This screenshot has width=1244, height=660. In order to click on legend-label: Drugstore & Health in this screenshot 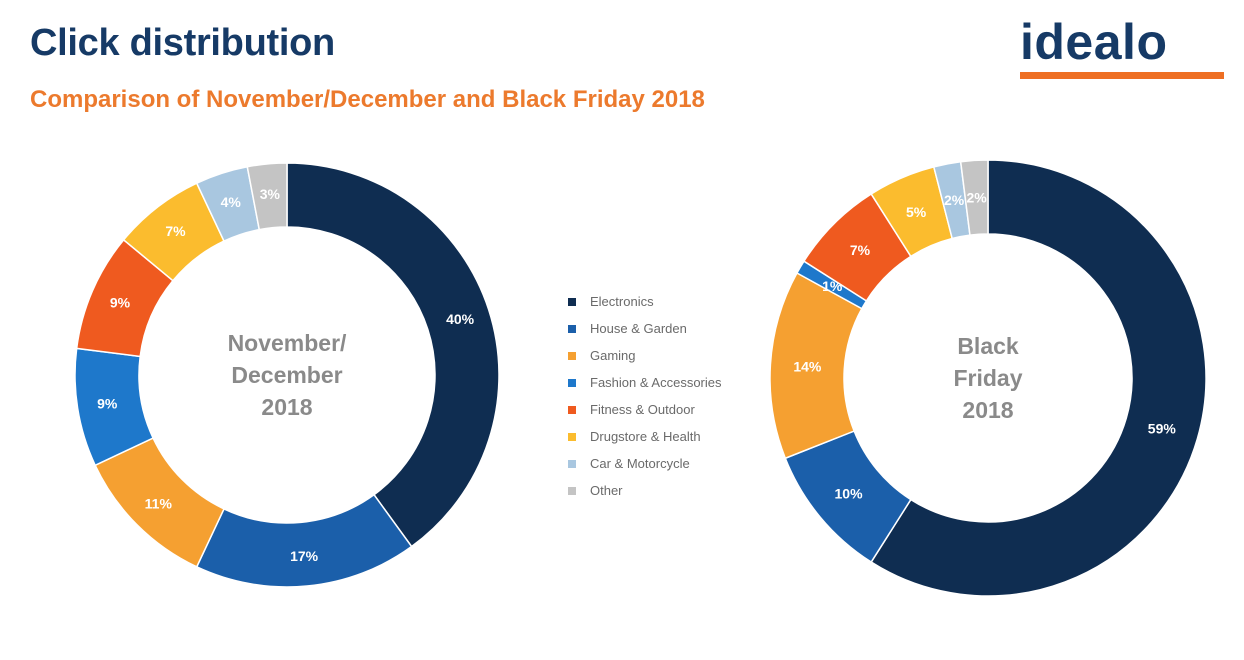, I will do `click(645, 436)`.